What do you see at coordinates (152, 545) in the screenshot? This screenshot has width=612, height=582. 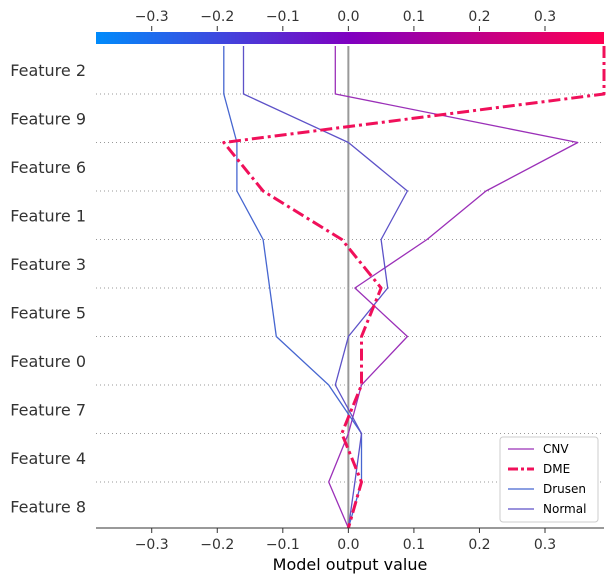 I see `bottom-tick-label: −0.3` at bounding box center [152, 545].